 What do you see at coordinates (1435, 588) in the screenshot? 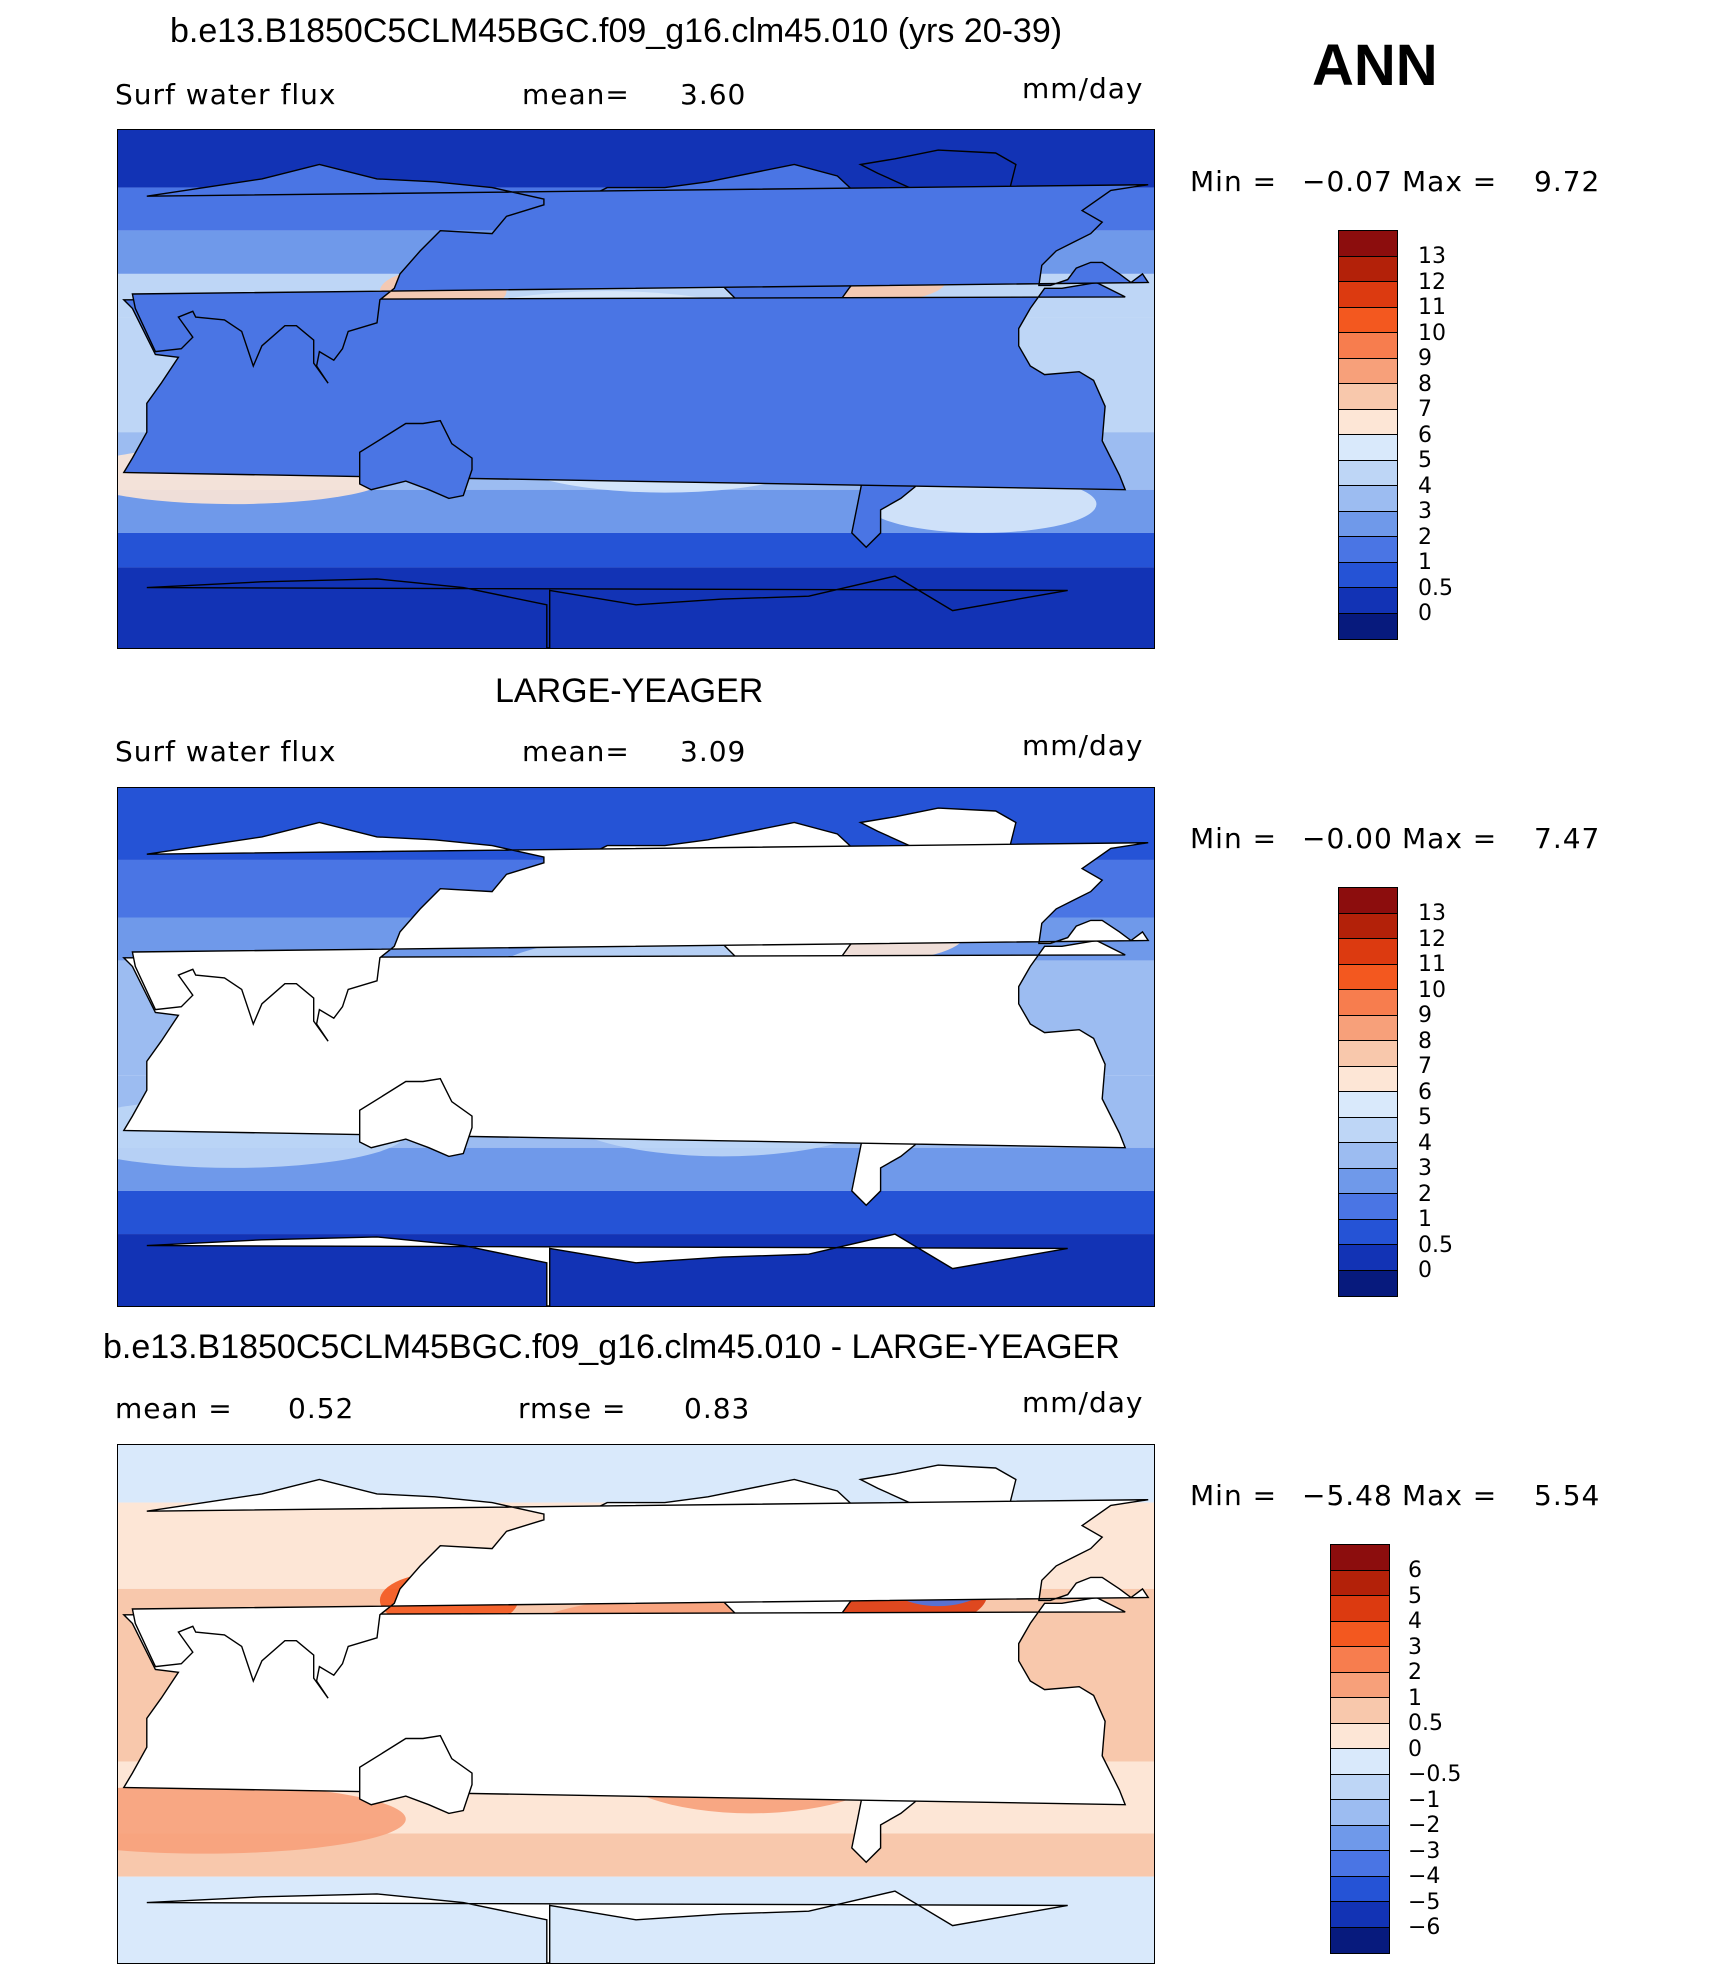
I see `panel-1-colorbar-tick-label: 0.5` at bounding box center [1435, 588].